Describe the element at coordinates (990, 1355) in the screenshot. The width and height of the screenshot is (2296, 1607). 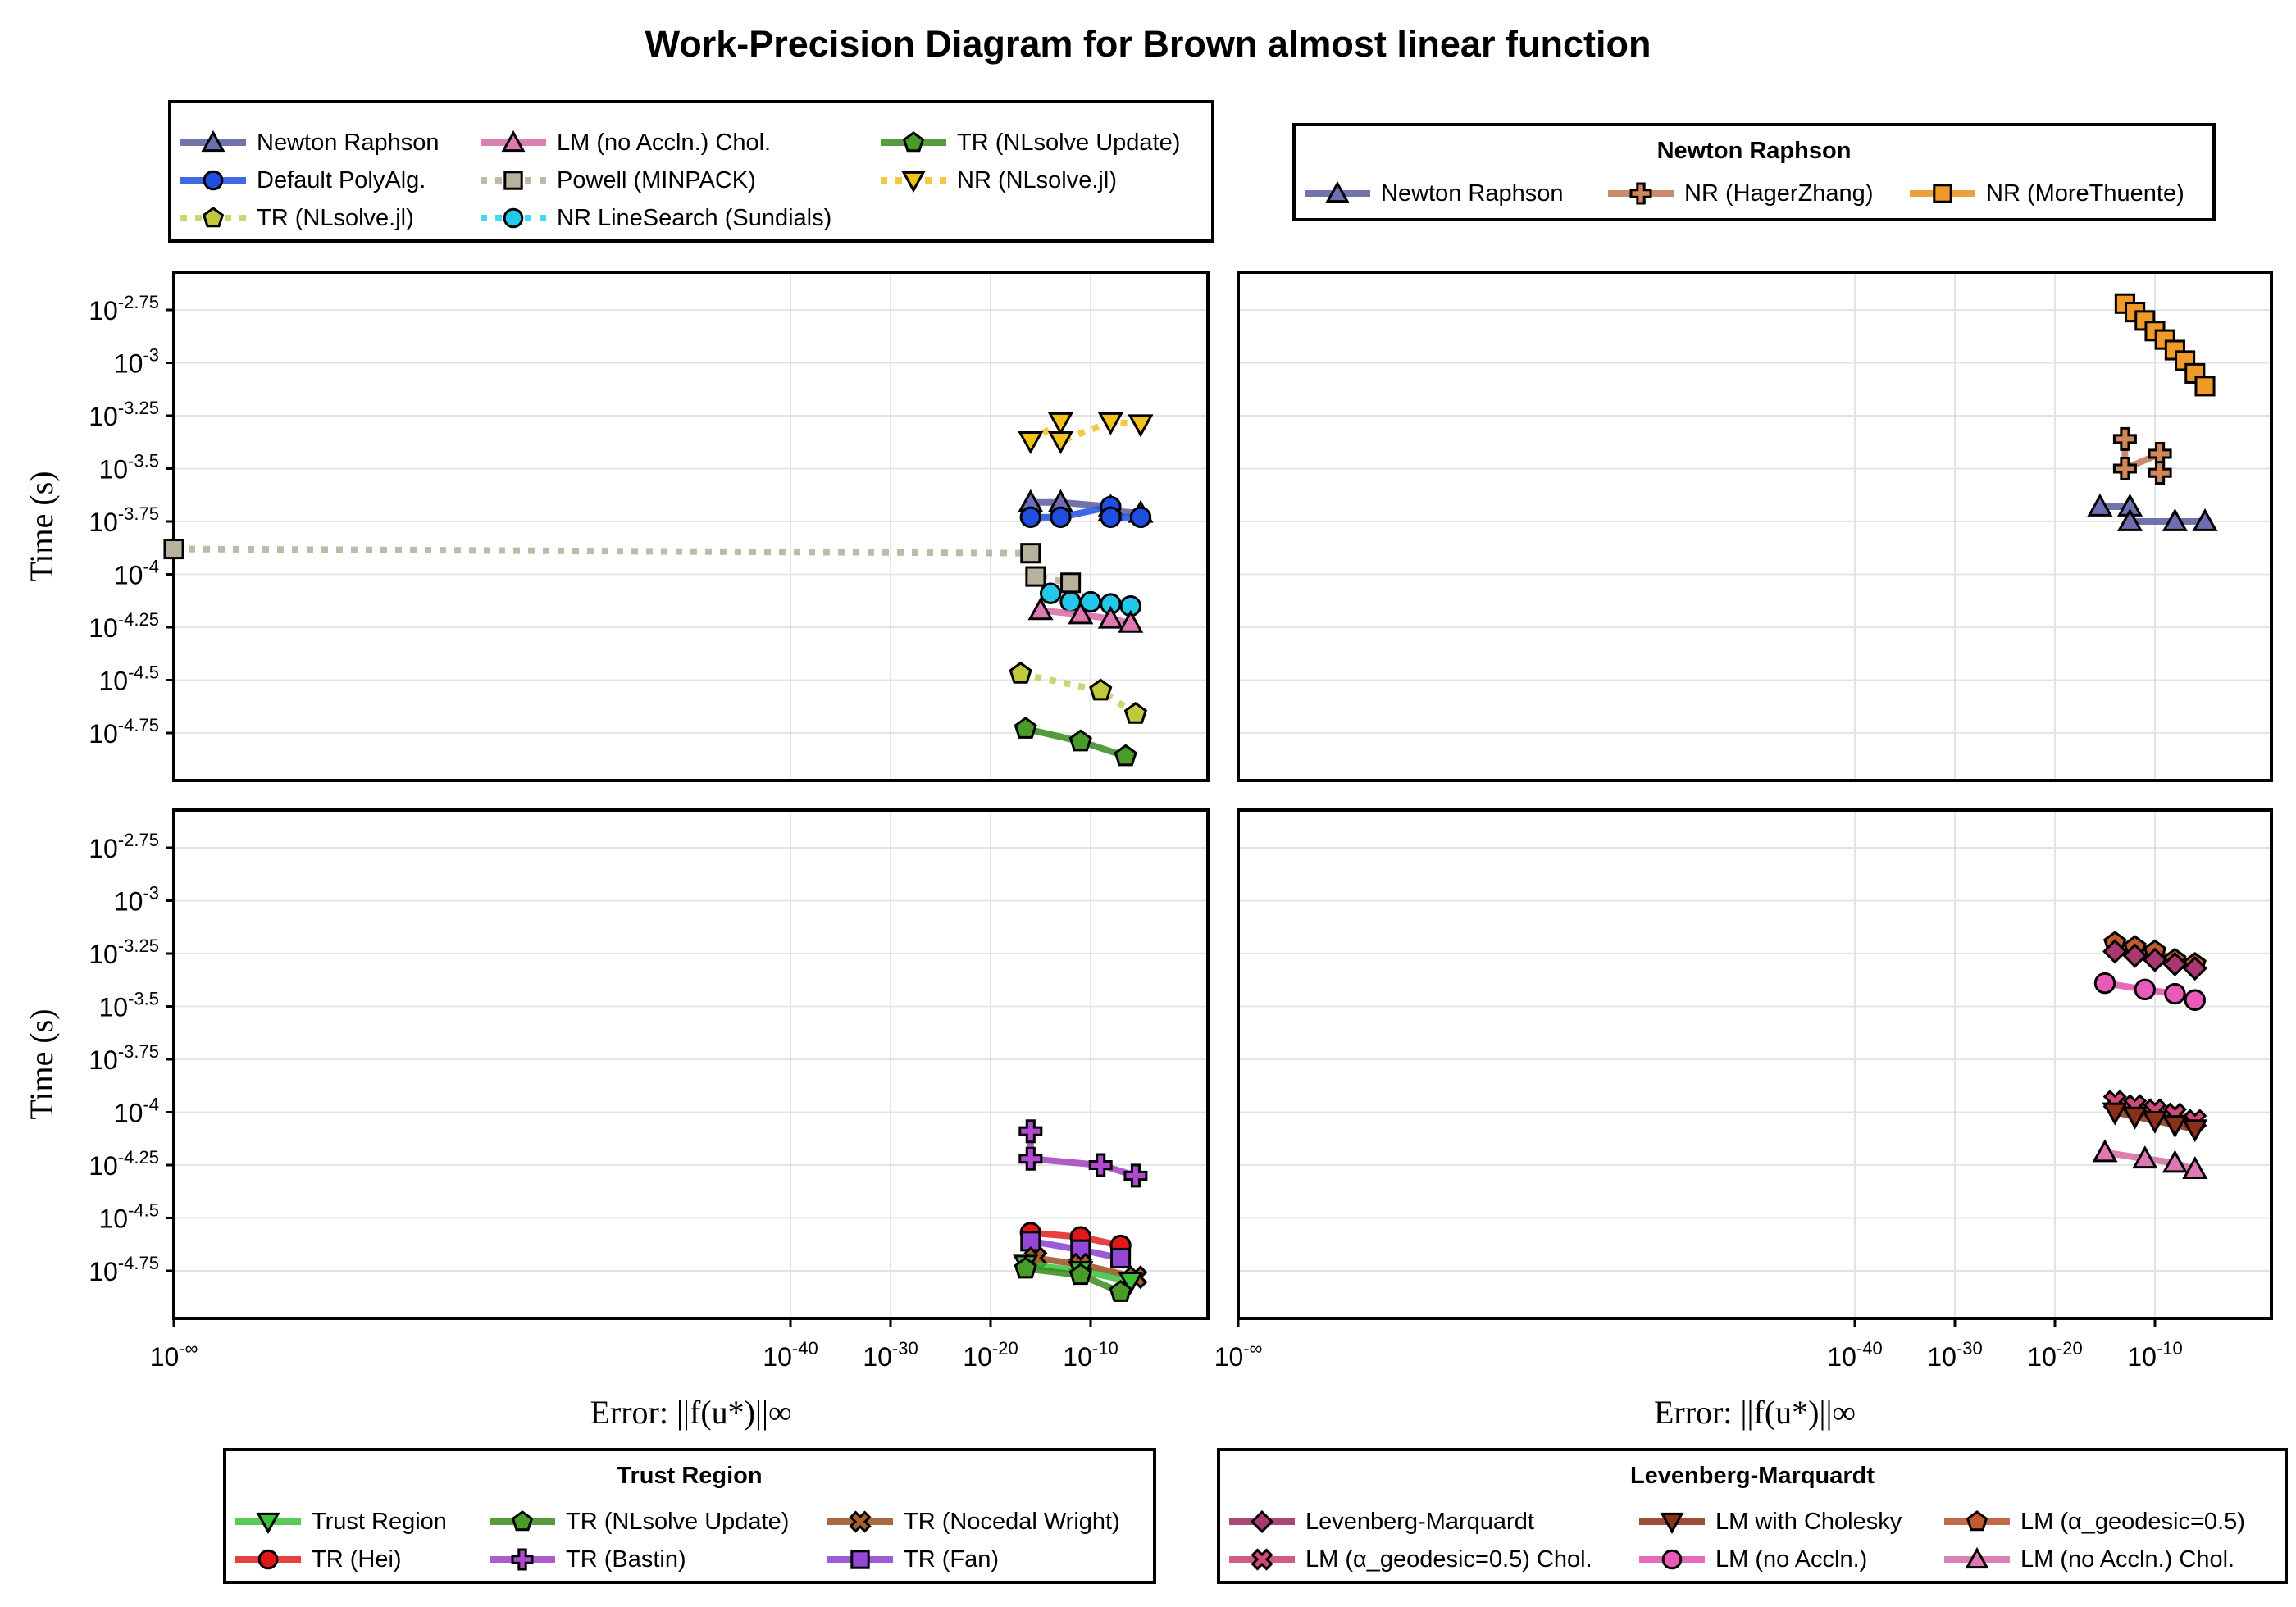
I see `x-tick-label: 10-20` at that location.